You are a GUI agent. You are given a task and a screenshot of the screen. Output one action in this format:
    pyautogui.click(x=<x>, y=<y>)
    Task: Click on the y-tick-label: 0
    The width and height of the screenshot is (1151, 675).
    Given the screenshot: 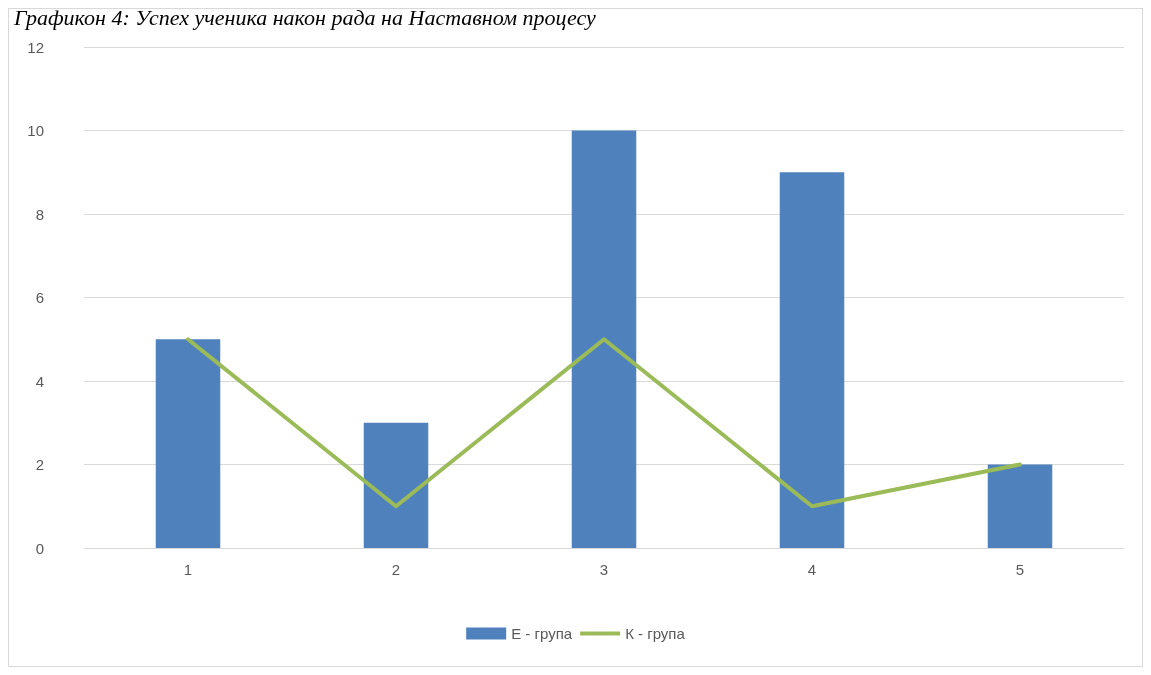 What is the action you would take?
    pyautogui.click(x=39, y=548)
    